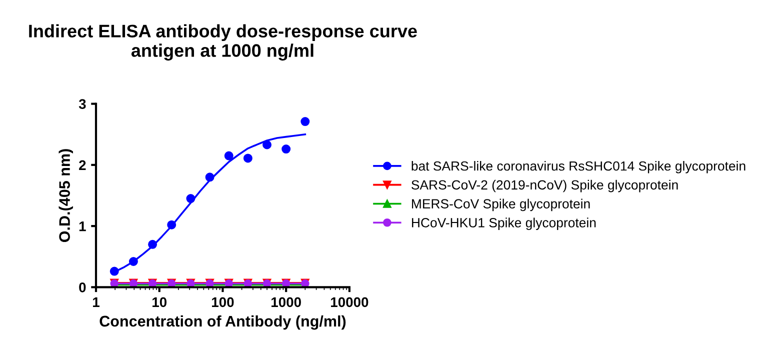  Describe the element at coordinates (504, 224) in the screenshot. I see `legend-label: HCoV-HKU1 Spike glycoprotein` at that location.